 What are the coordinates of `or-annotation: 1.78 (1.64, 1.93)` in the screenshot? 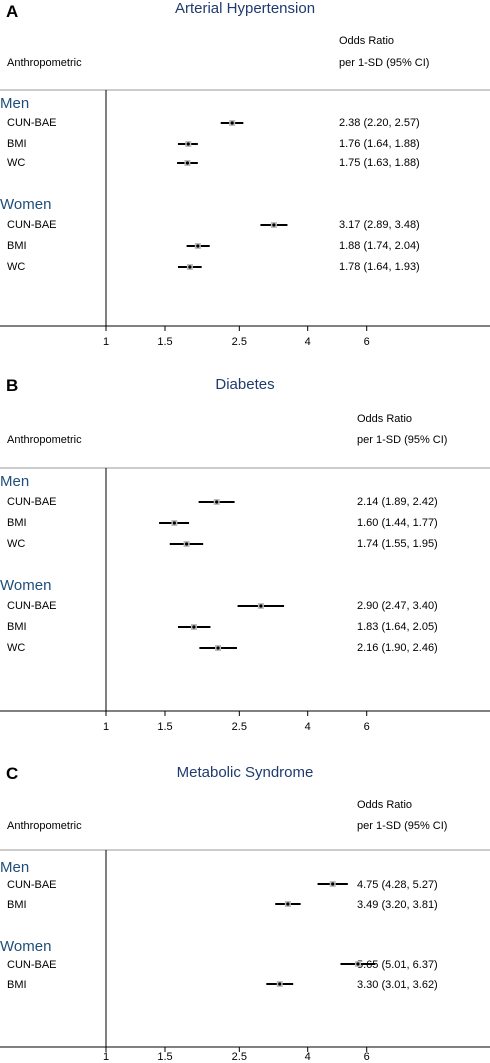 It's located at (379, 267).